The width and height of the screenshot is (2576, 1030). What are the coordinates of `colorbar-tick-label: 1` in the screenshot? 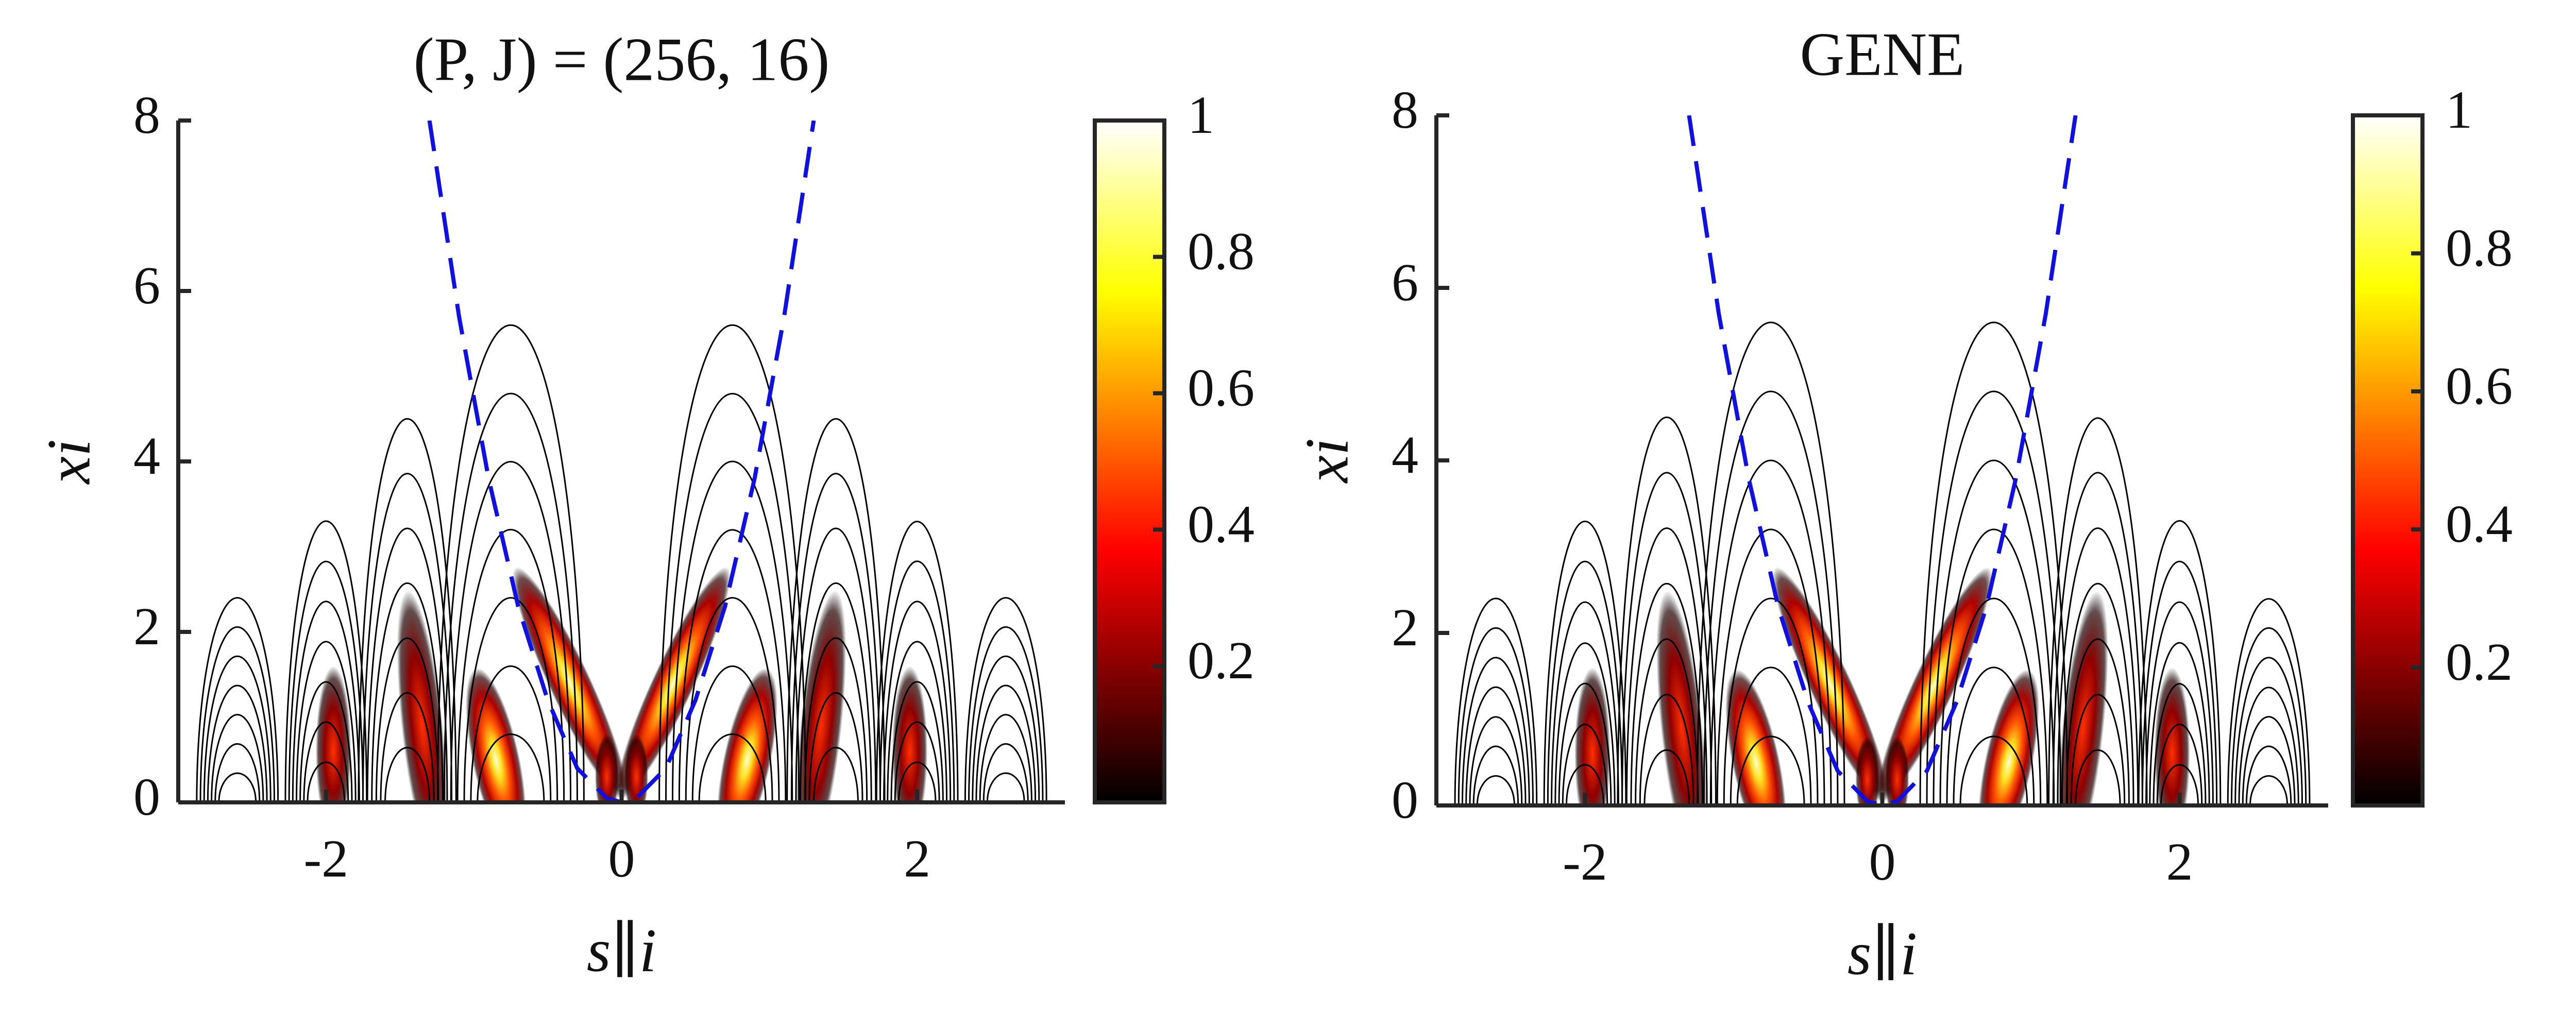 It's located at (1201, 115).